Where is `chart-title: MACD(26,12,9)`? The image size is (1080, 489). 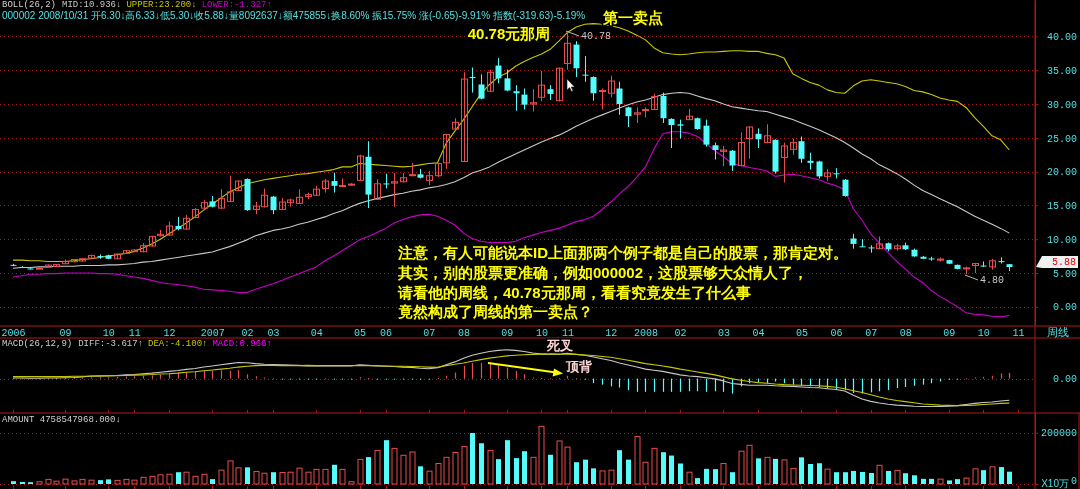
chart-title: MACD(26,12,9) is located at coordinates (37, 344).